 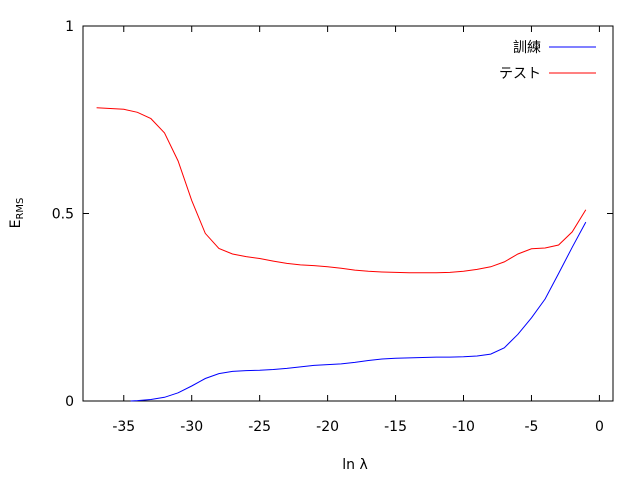 I want to click on x-tick-label: -10, so click(x=463, y=427).